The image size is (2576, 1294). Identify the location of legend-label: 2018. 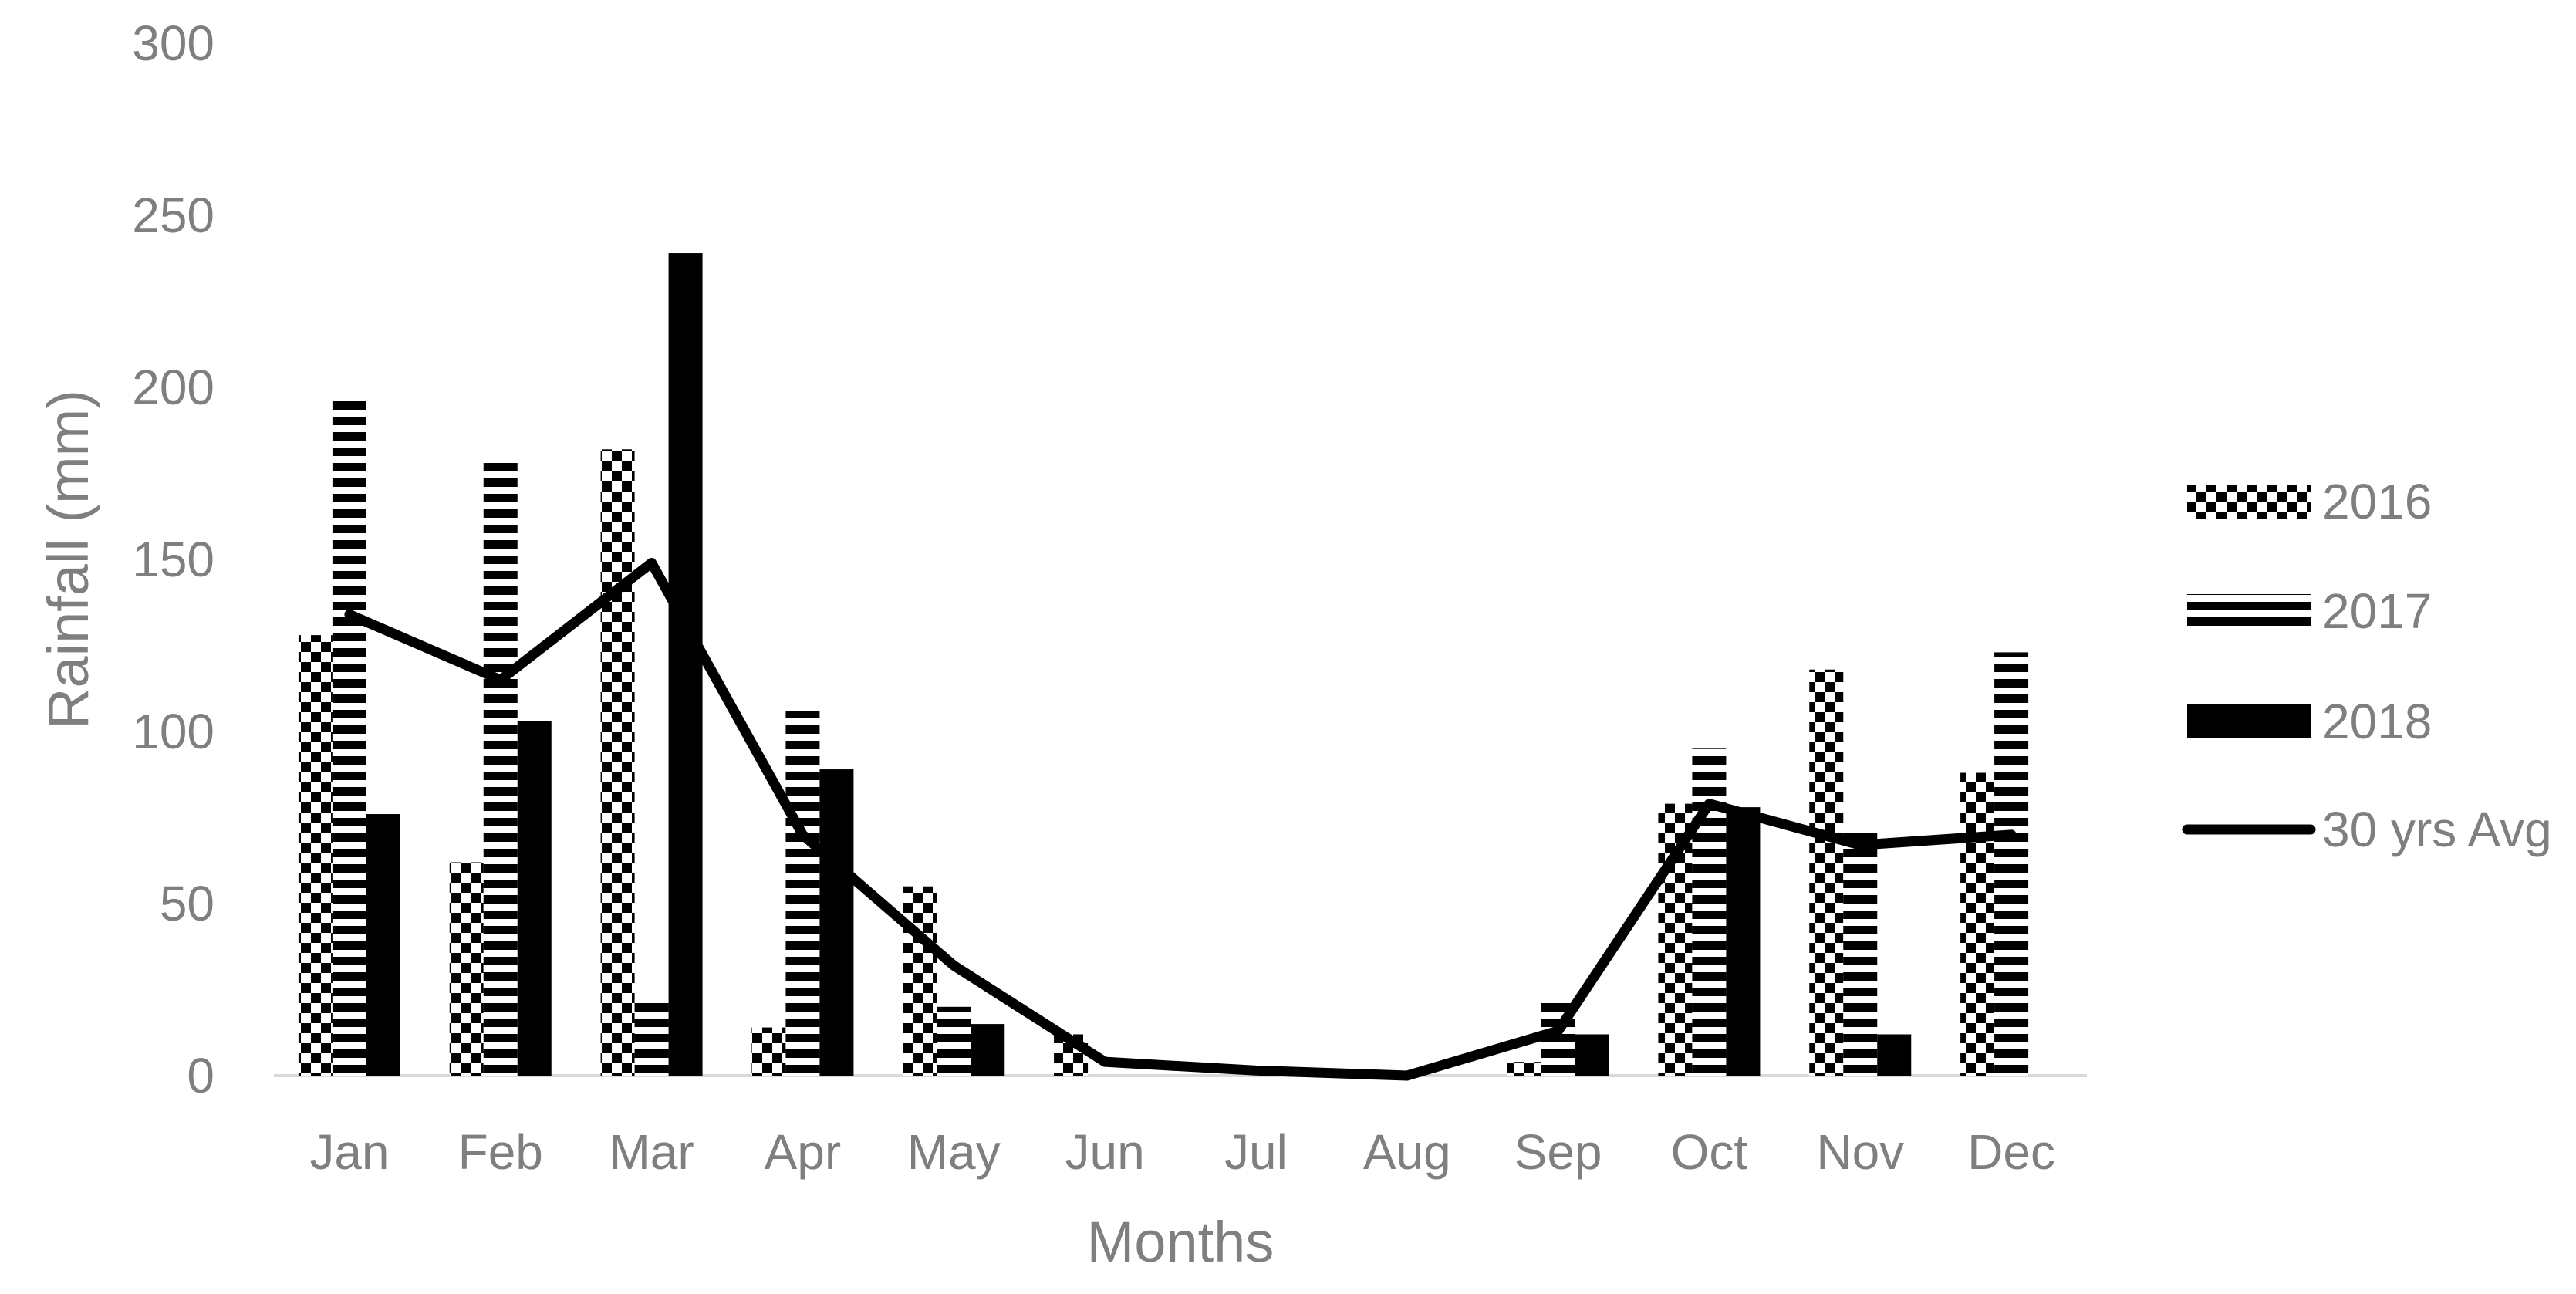
(2377, 721).